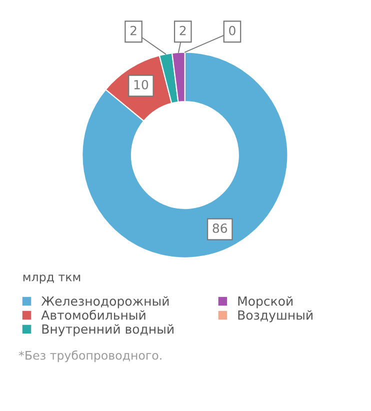 This screenshot has width=371, height=411. I want to click on legend-label: Воздушный, so click(275, 316).